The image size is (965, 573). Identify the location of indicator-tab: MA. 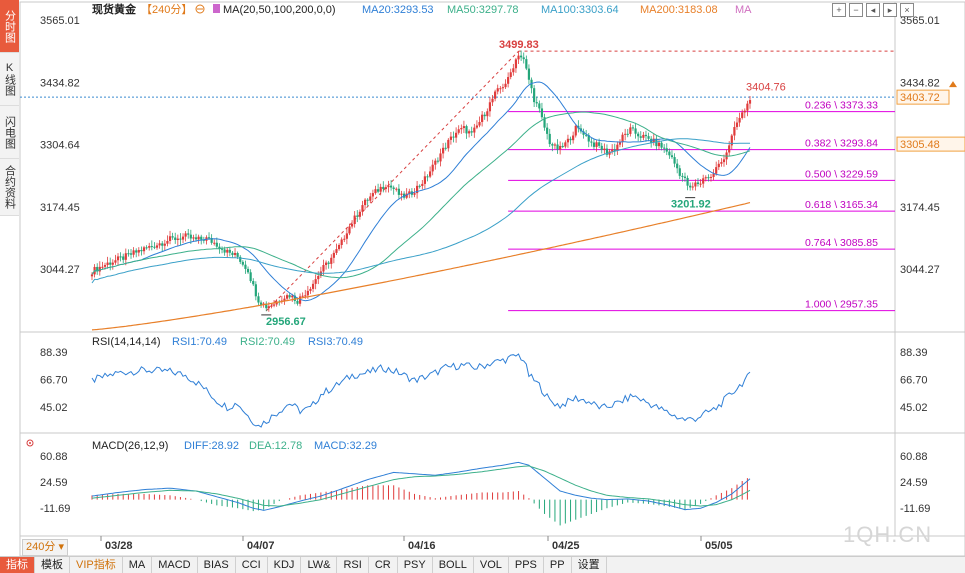
(138, 565).